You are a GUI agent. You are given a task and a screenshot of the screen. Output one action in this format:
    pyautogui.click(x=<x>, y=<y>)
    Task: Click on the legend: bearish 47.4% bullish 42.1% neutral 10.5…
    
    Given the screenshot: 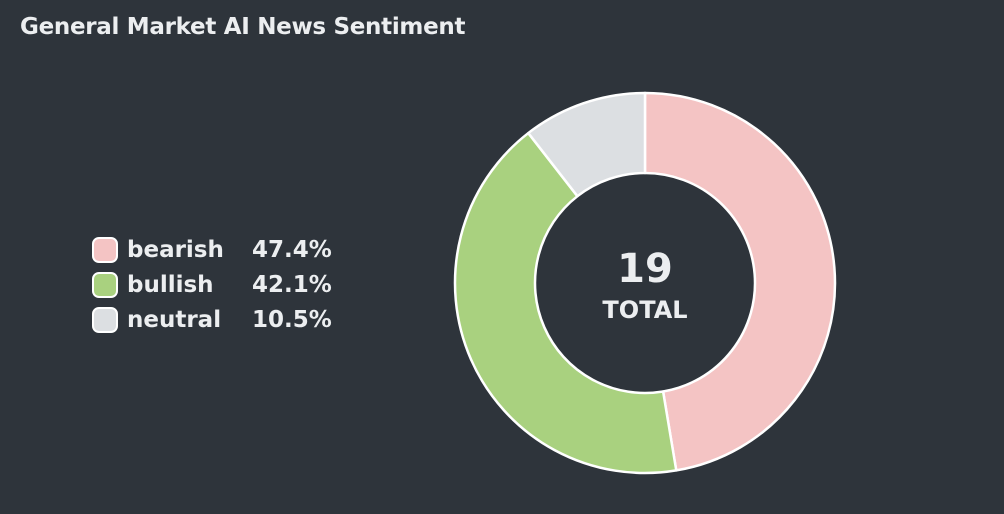 What is the action you would take?
    pyautogui.click(x=212, y=284)
    